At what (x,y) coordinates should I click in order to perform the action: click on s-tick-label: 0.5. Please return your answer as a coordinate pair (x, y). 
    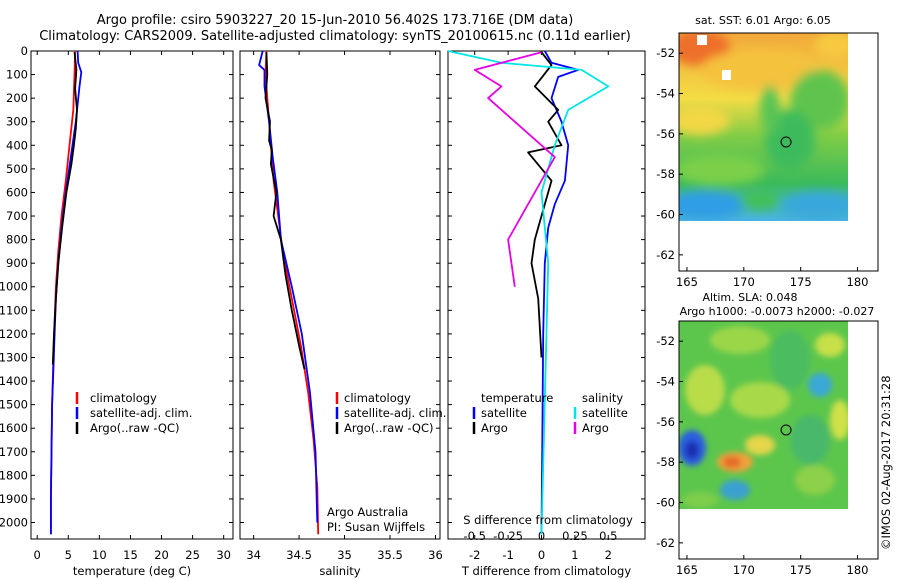
    Looking at the image, I should click on (608, 536).